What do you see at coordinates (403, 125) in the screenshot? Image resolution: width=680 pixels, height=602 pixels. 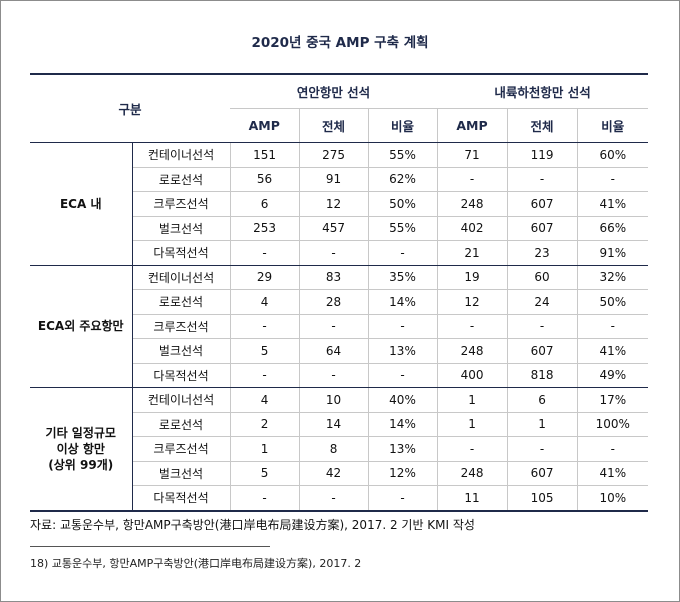 I see `header-coastal-ratio: 비율` at bounding box center [403, 125].